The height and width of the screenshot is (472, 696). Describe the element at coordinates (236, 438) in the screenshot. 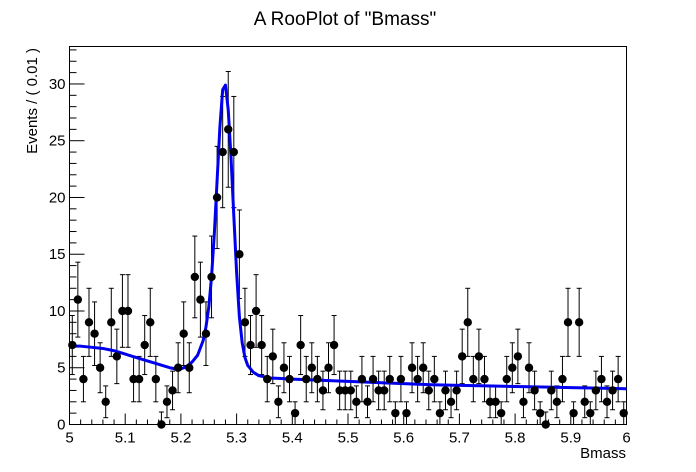

I see `x-tick-label: 5.3` at that location.